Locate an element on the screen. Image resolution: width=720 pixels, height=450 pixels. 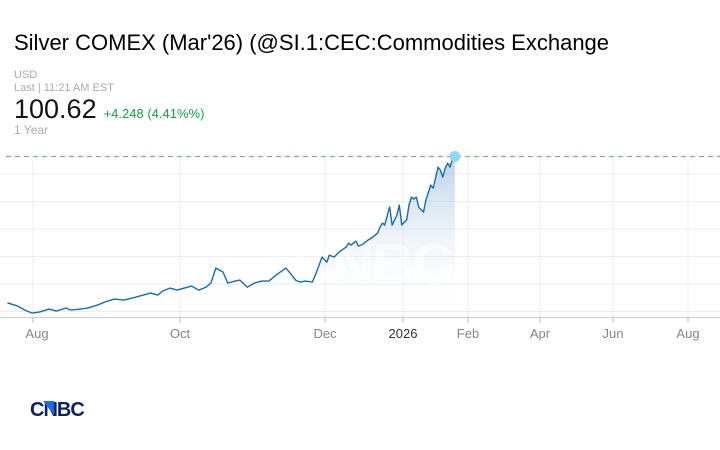
last-timestamp: Last | 11:21 AM EST is located at coordinates (64, 88).